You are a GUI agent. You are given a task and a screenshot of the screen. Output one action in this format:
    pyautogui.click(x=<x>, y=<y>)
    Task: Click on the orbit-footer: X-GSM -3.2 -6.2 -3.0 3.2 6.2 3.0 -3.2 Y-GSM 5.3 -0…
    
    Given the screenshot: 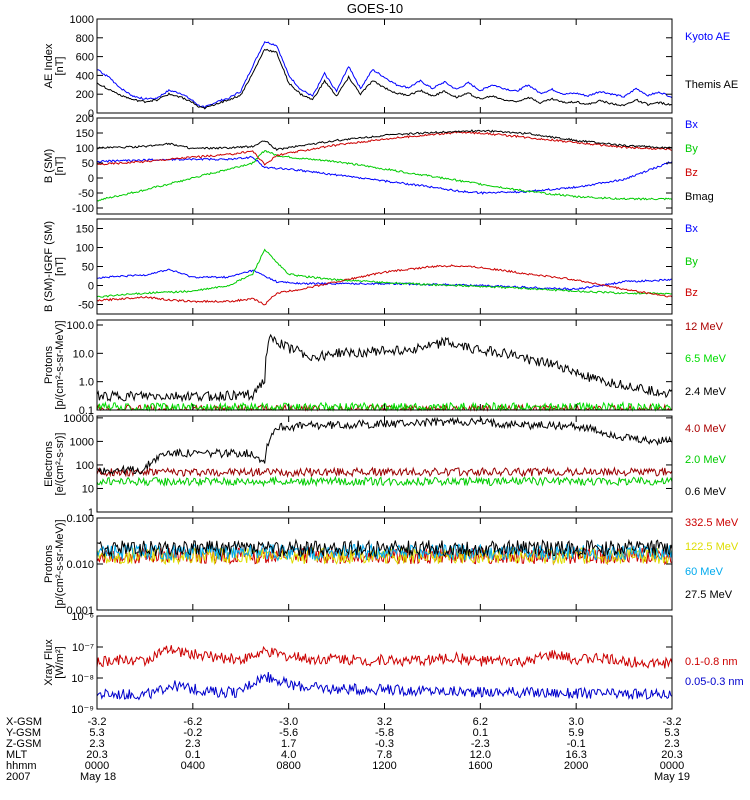 What is the action you would take?
    pyautogui.click(x=348, y=749)
    